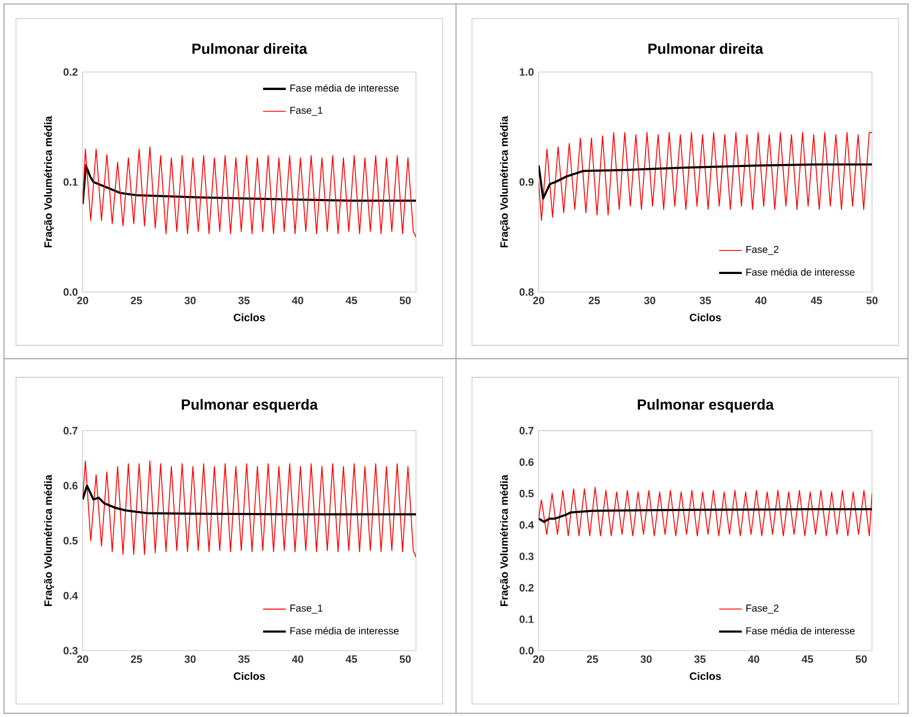 The image size is (912, 717). What do you see at coordinates (527, 182) in the screenshot?
I see `y-tick-label: 0.9` at bounding box center [527, 182].